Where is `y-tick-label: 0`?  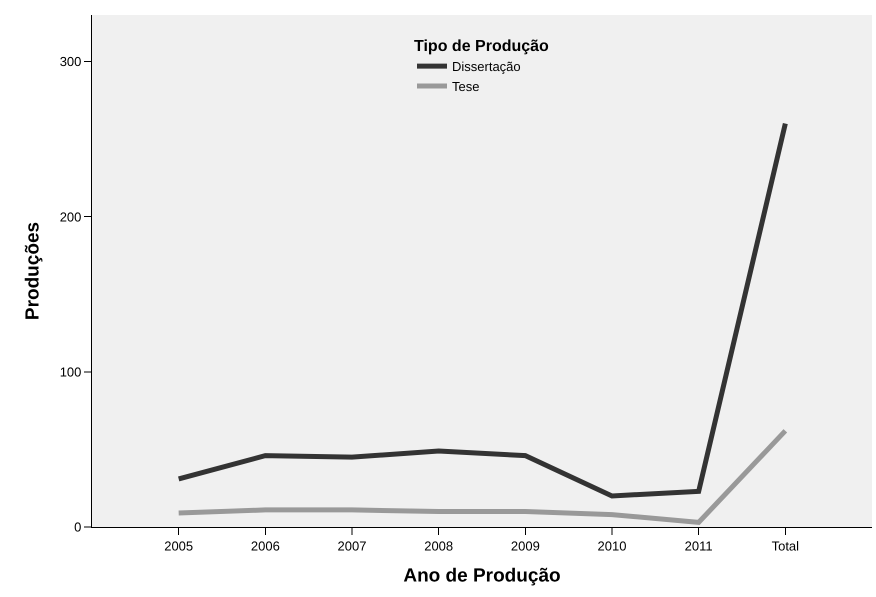
y-tick-label: 0 is located at coordinates (78, 527).